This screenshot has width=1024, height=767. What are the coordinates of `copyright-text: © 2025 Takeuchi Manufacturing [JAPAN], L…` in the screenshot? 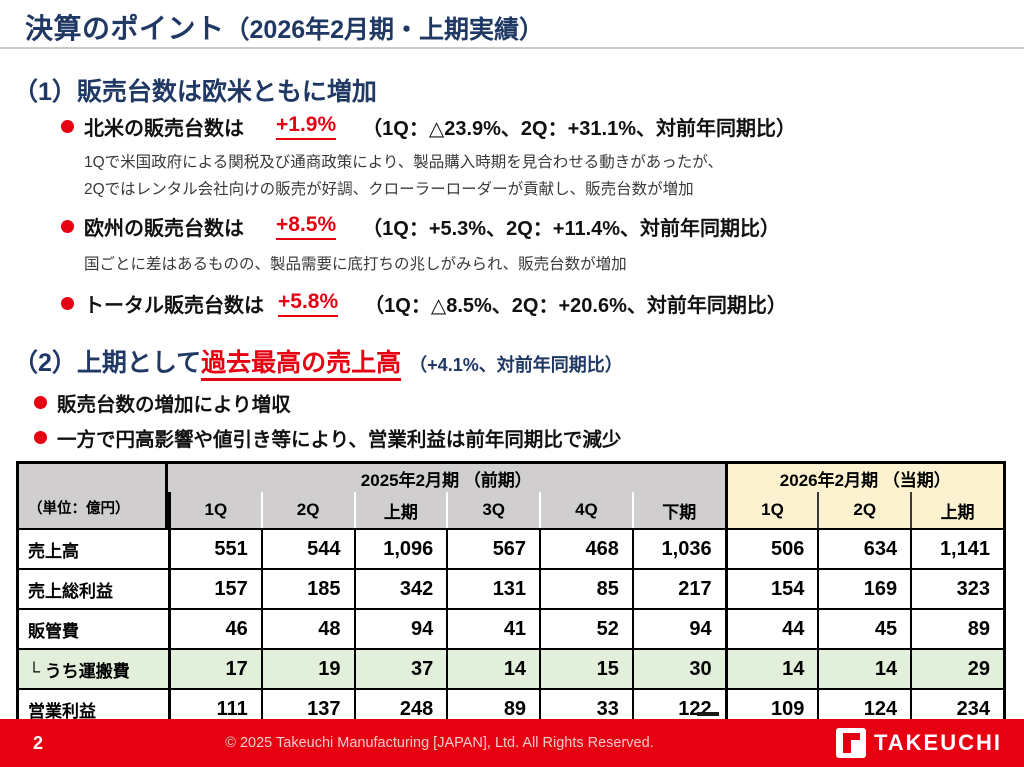 It's located at (439, 743).